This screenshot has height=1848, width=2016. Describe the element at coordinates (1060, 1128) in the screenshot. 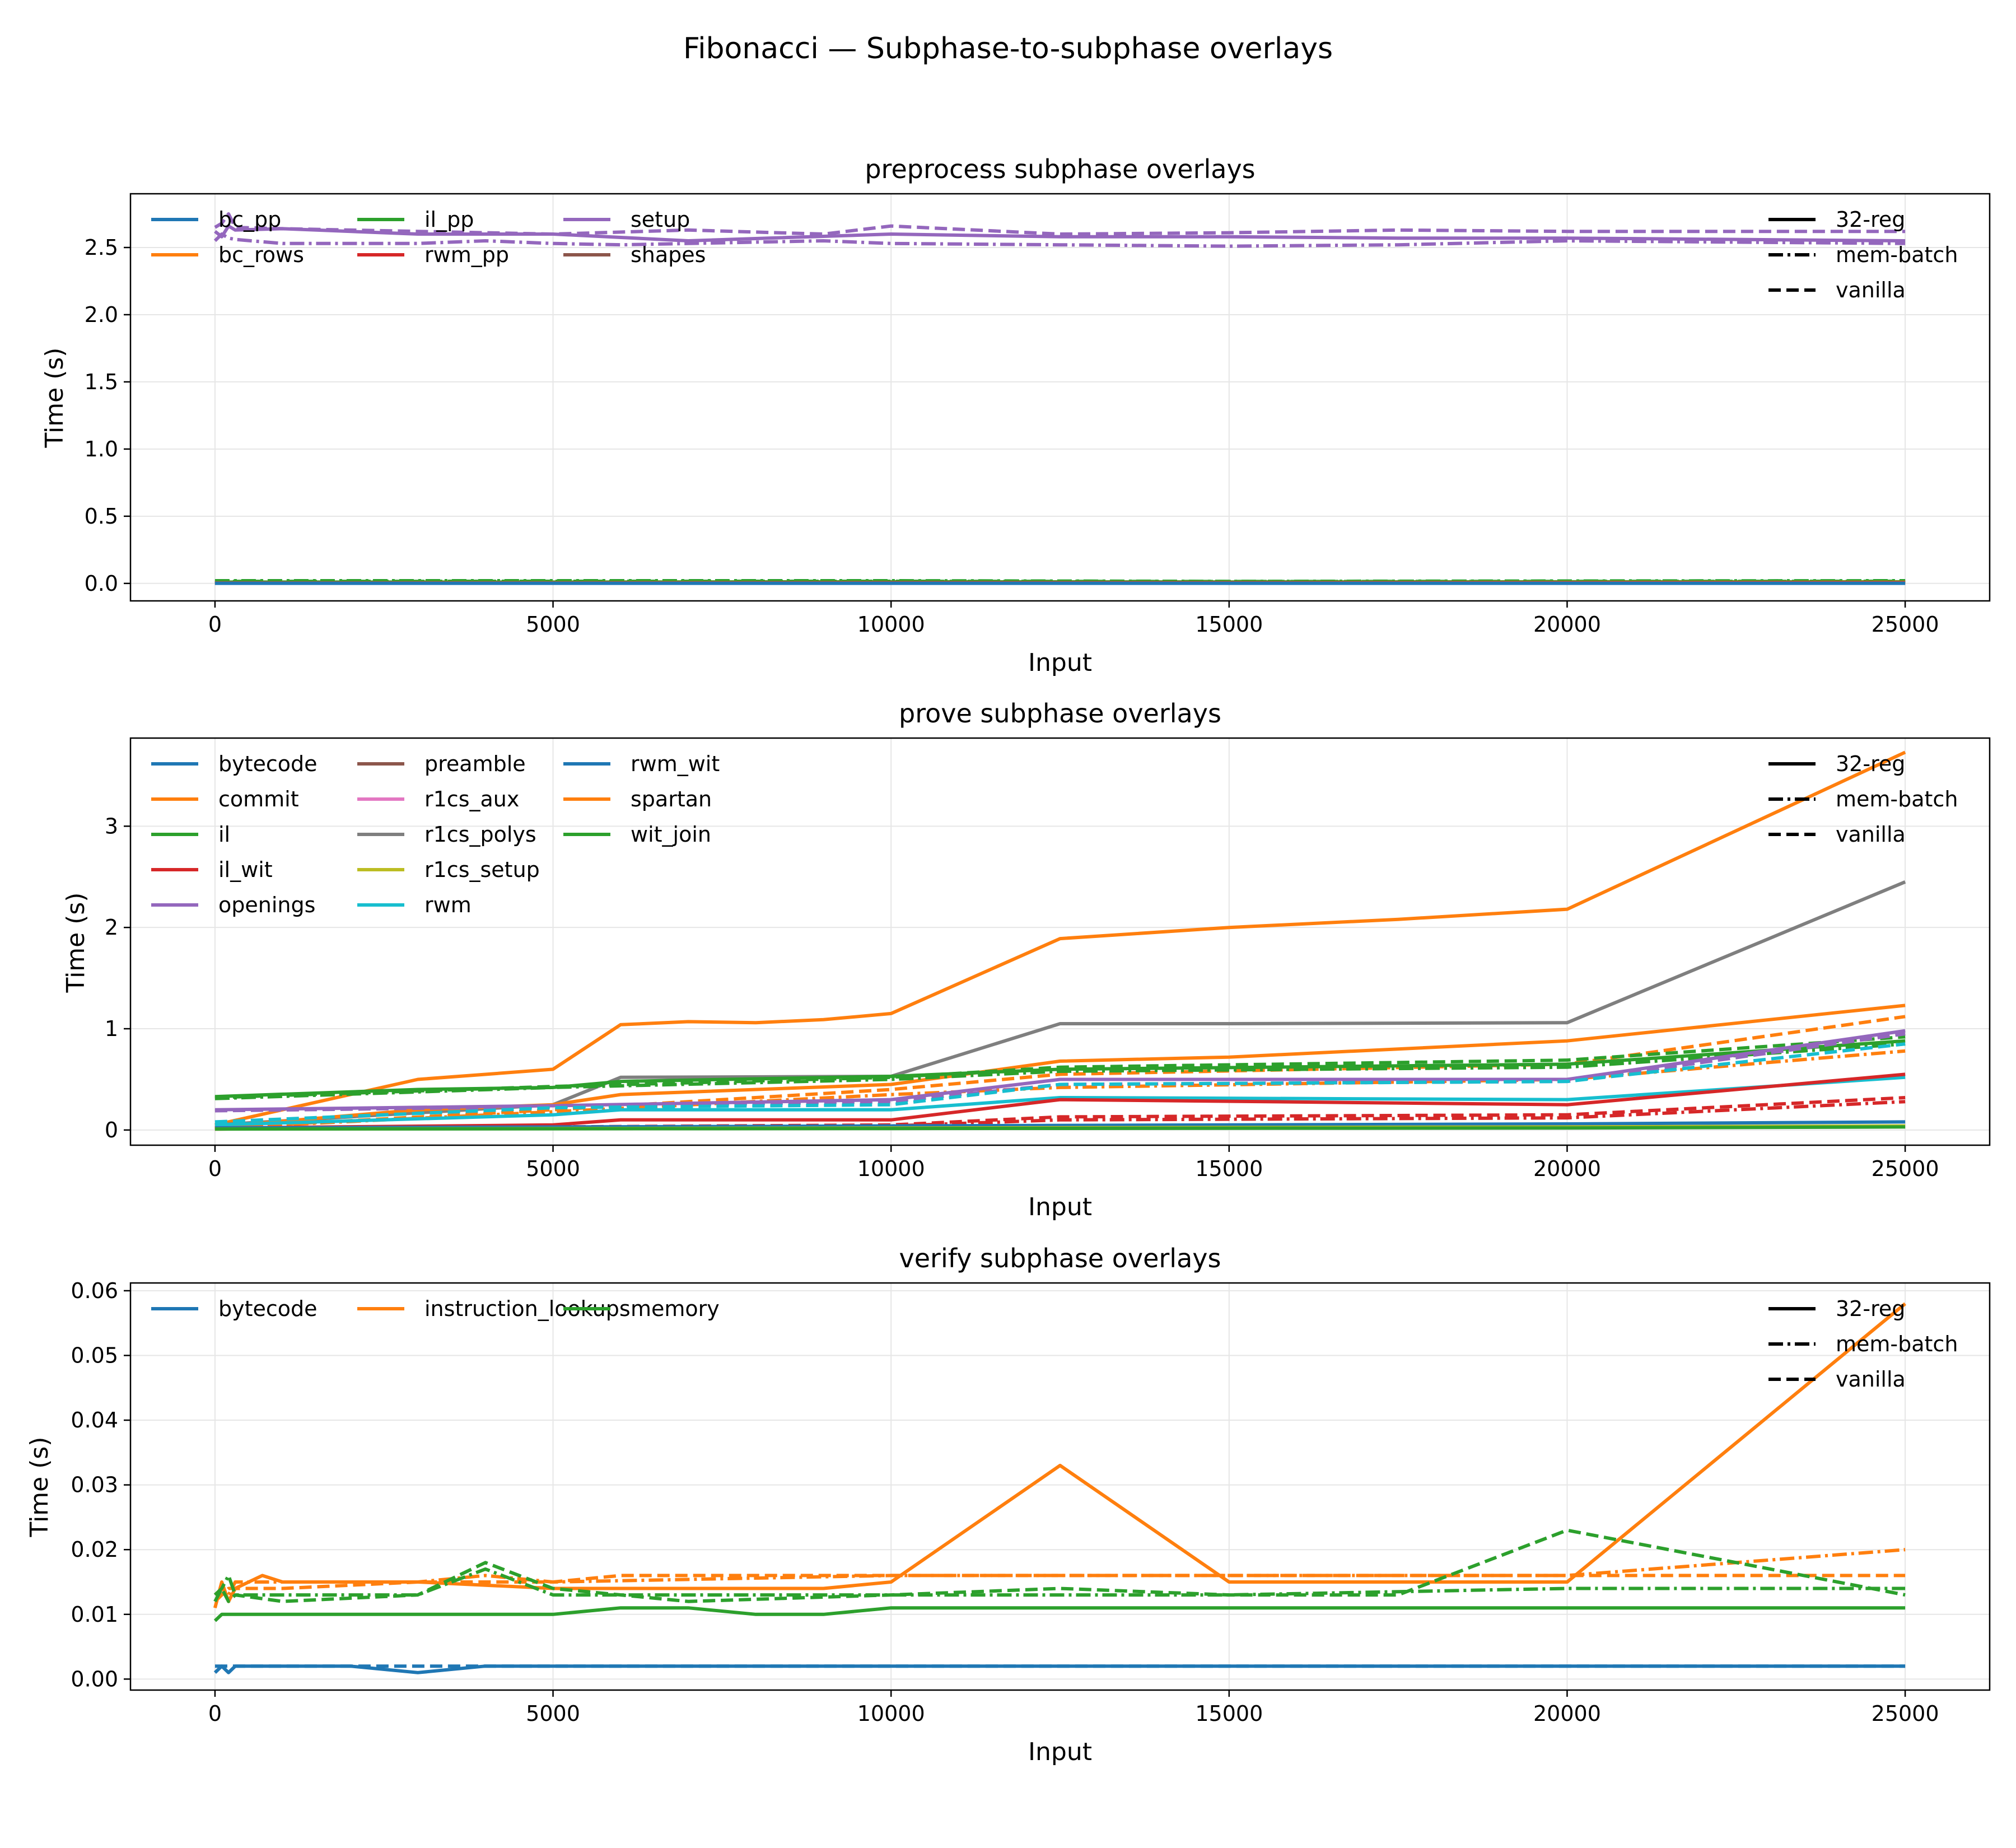

I see `prove-series-wit-join-32-reg` at that location.